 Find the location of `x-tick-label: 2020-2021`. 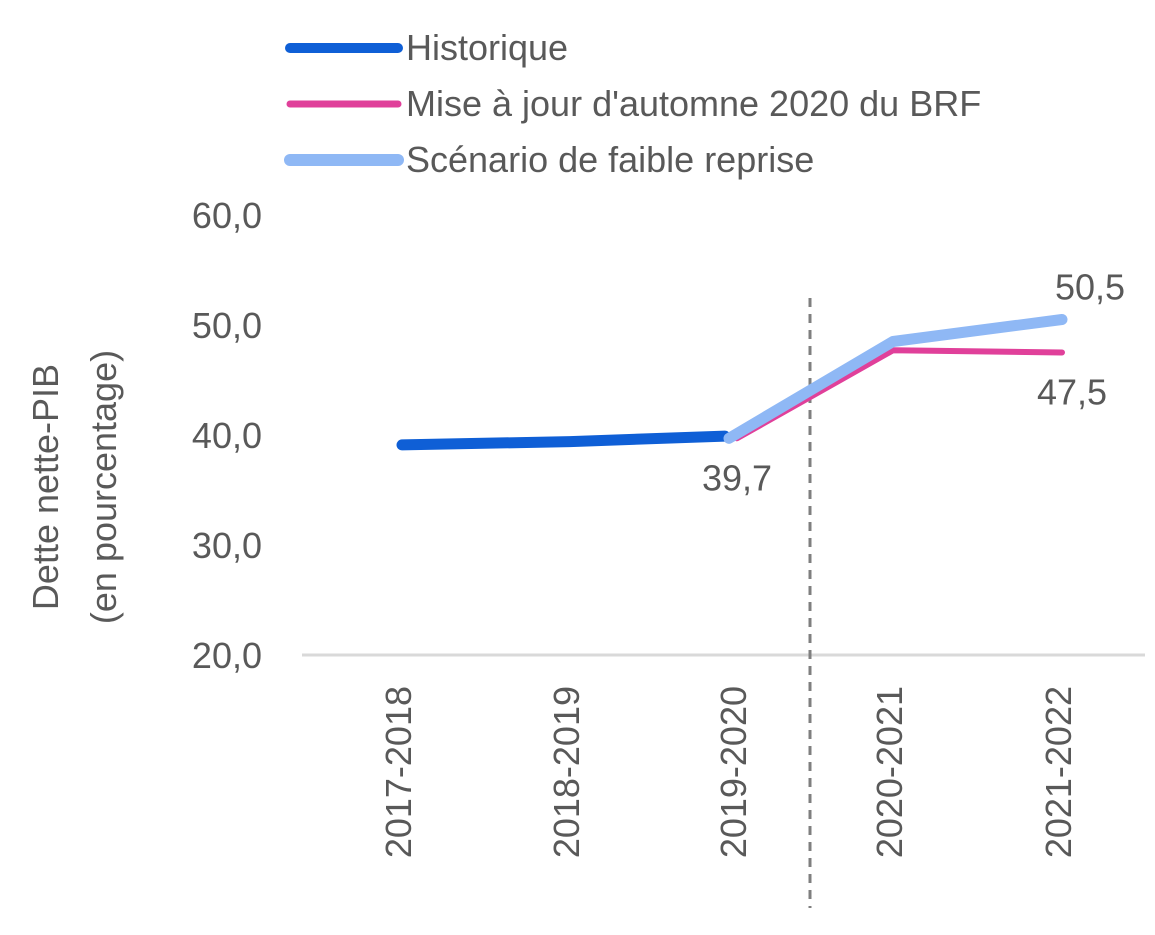

x-tick-label: 2020-2021 is located at coordinates (889, 772).